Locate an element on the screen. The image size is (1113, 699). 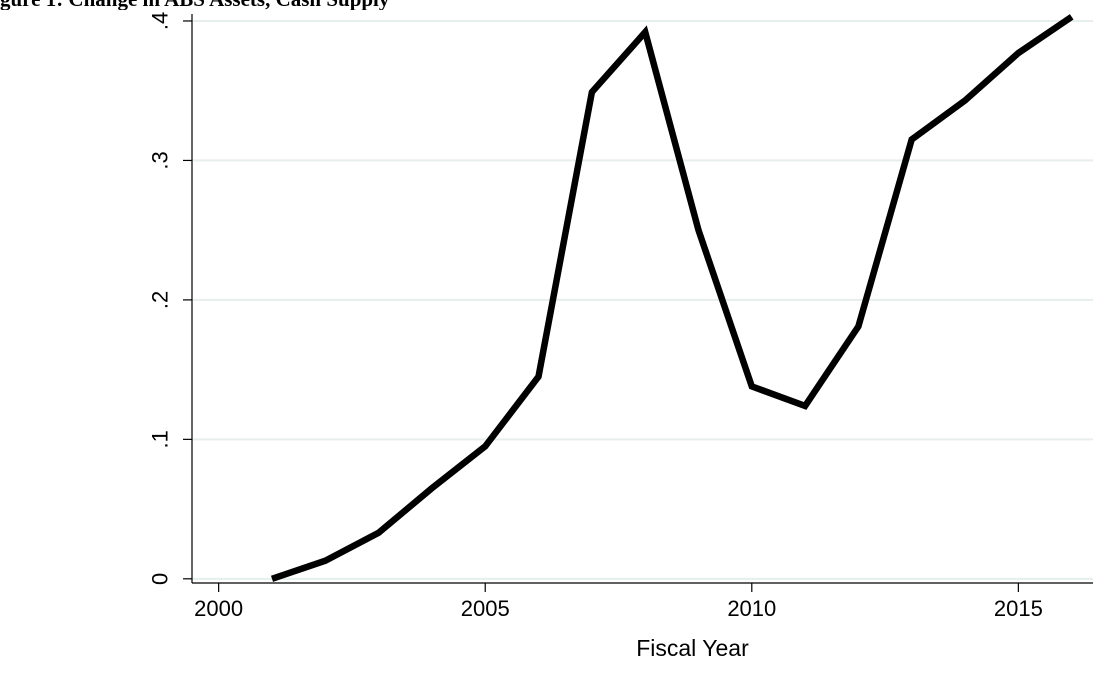
y-tick-label-1: .1 is located at coordinates (160, 439).